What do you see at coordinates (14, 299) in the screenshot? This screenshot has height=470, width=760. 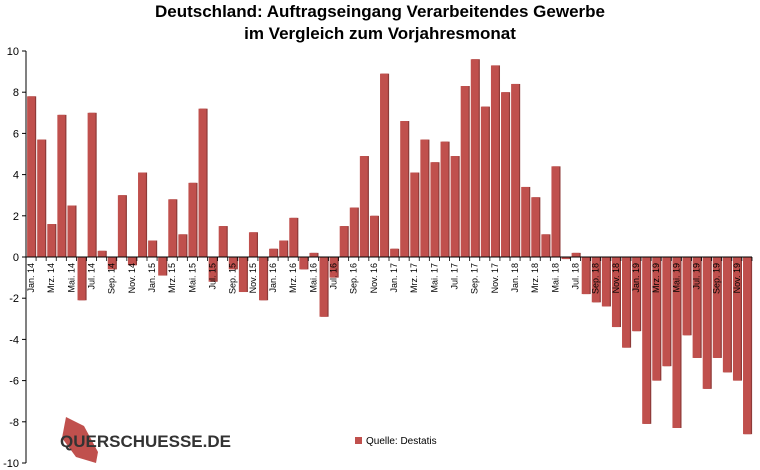 I see `y-tick-label: -2` at bounding box center [14, 299].